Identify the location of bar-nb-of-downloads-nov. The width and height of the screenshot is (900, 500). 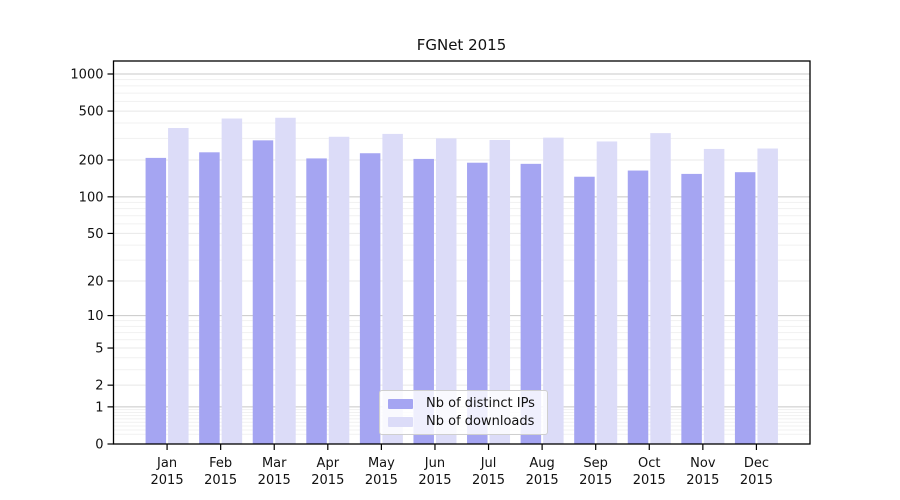
(714, 296).